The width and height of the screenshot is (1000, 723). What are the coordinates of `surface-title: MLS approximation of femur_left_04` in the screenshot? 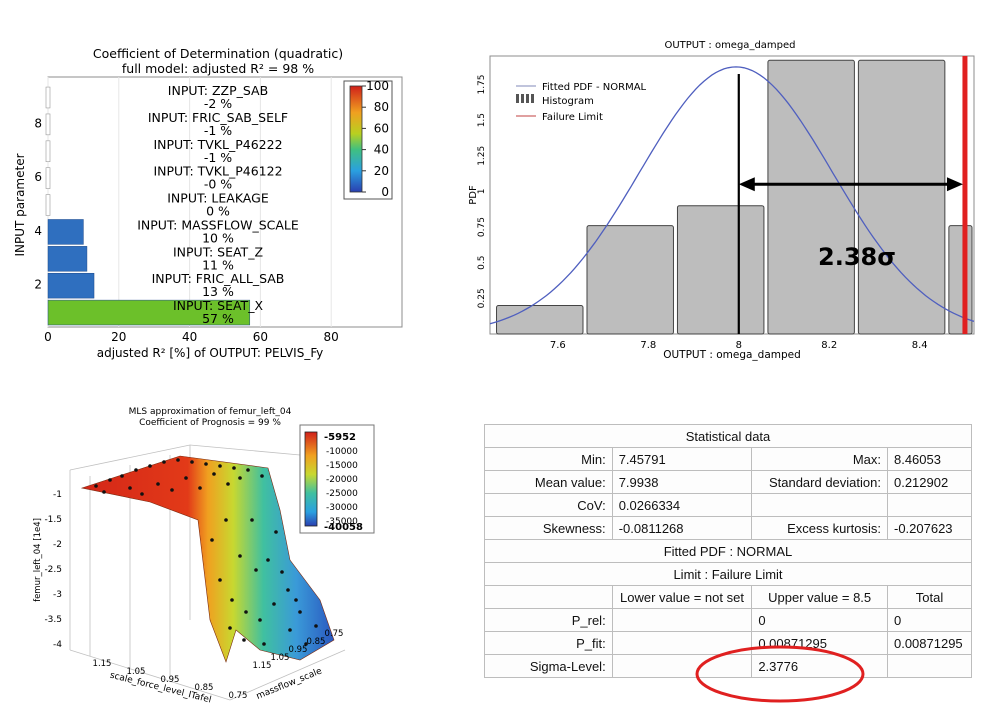 It's located at (210, 412).